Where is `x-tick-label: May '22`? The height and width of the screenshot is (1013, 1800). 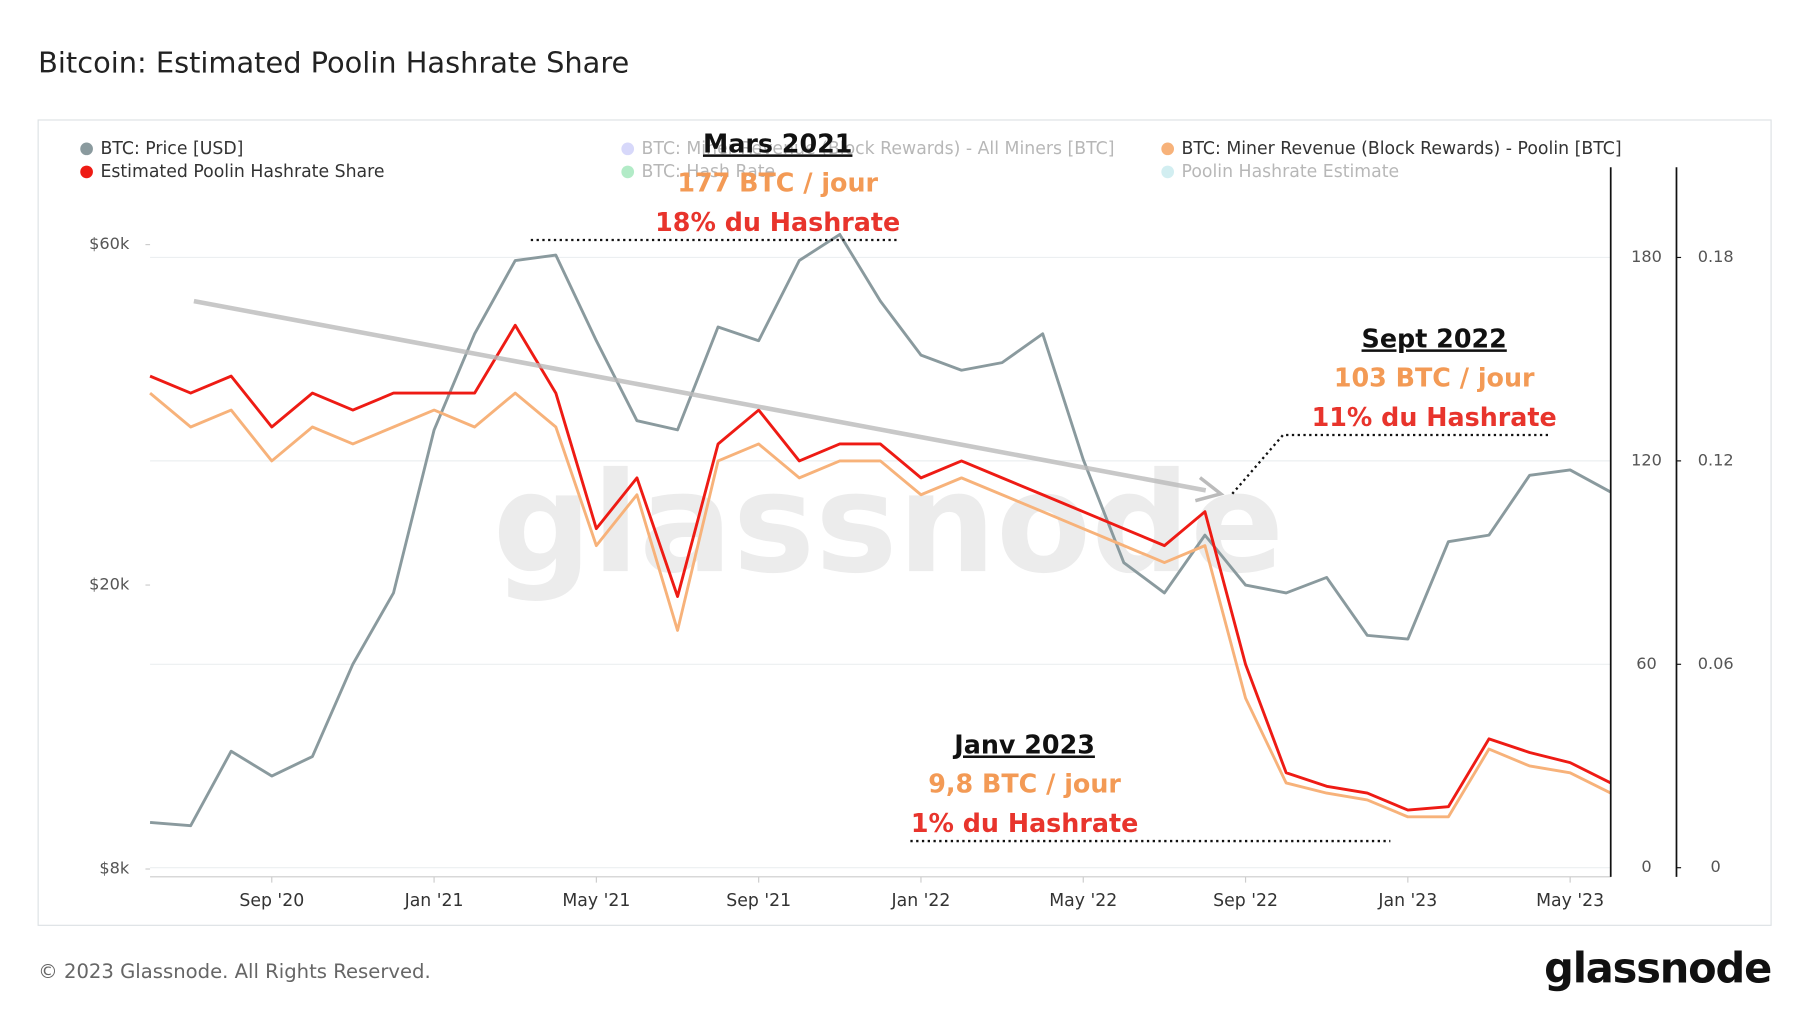 x-tick-label: May '22 is located at coordinates (1083, 901).